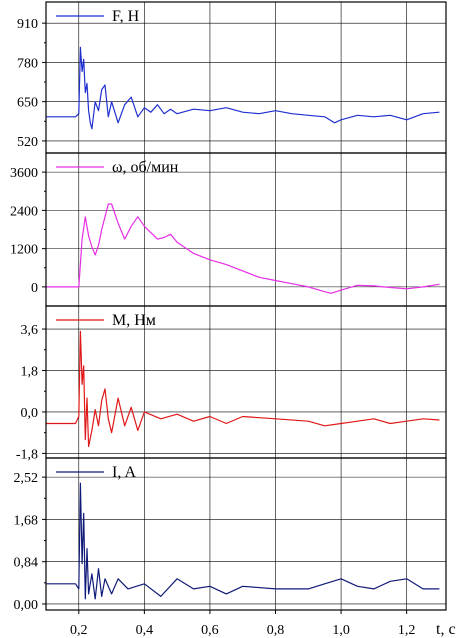  I want to click on y-tick-label: 2,52, so click(26, 478).